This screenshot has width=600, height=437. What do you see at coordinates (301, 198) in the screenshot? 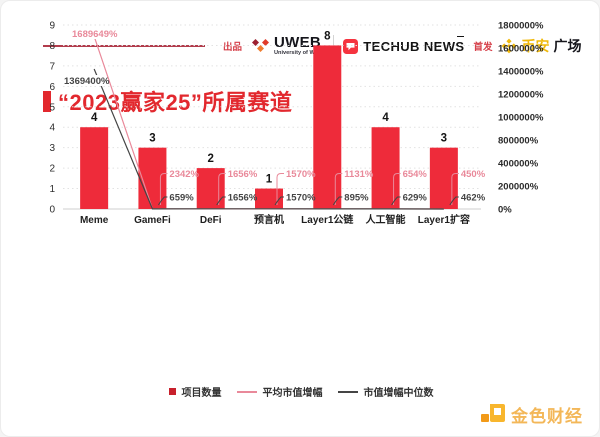
I see `median-callout-label: 1570%` at bounding box center [301, 198].